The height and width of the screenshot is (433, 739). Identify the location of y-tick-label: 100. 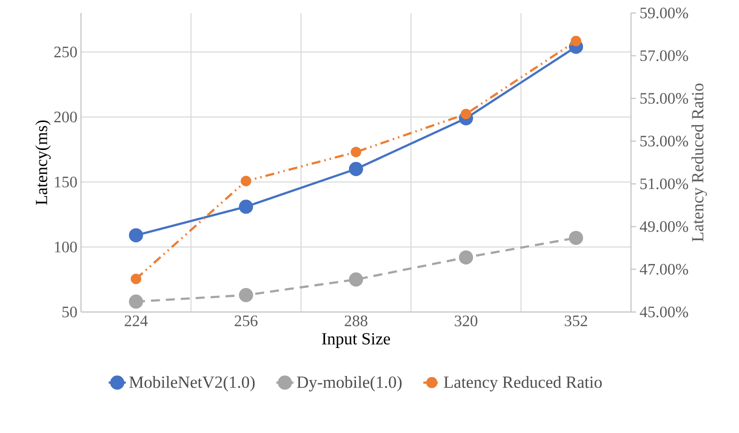
(65, 247).